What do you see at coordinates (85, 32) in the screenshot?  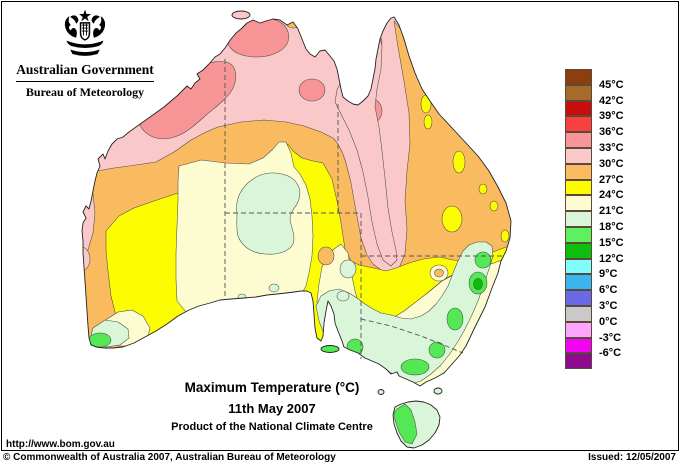 I see `coat-of-arms-icon` at bounding box center [85, 32].